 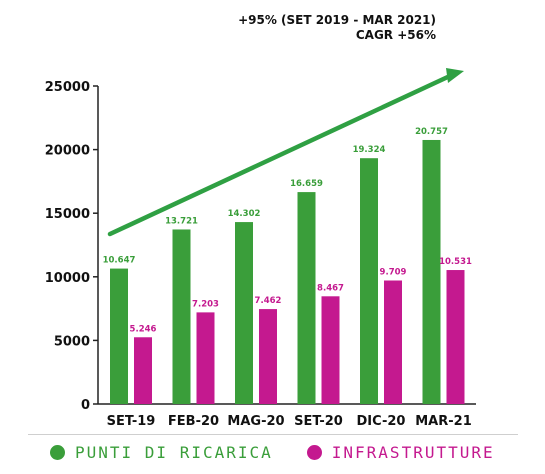 What do you see at coordinates (369, 150) in the screenshot?
I see `data-label-punti: 19.324` at bounding box center [369, 150].